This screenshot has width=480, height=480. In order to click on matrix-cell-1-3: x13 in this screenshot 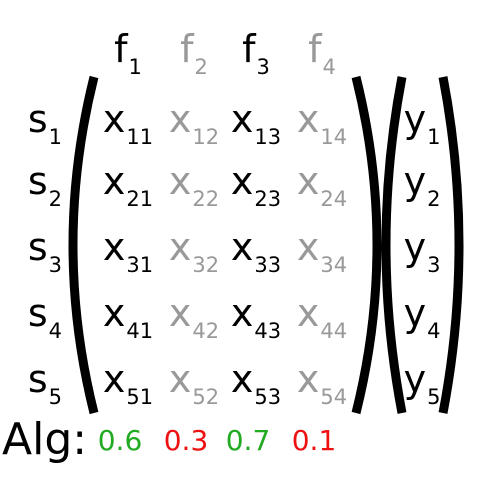, I will do `click(256, 130)`.